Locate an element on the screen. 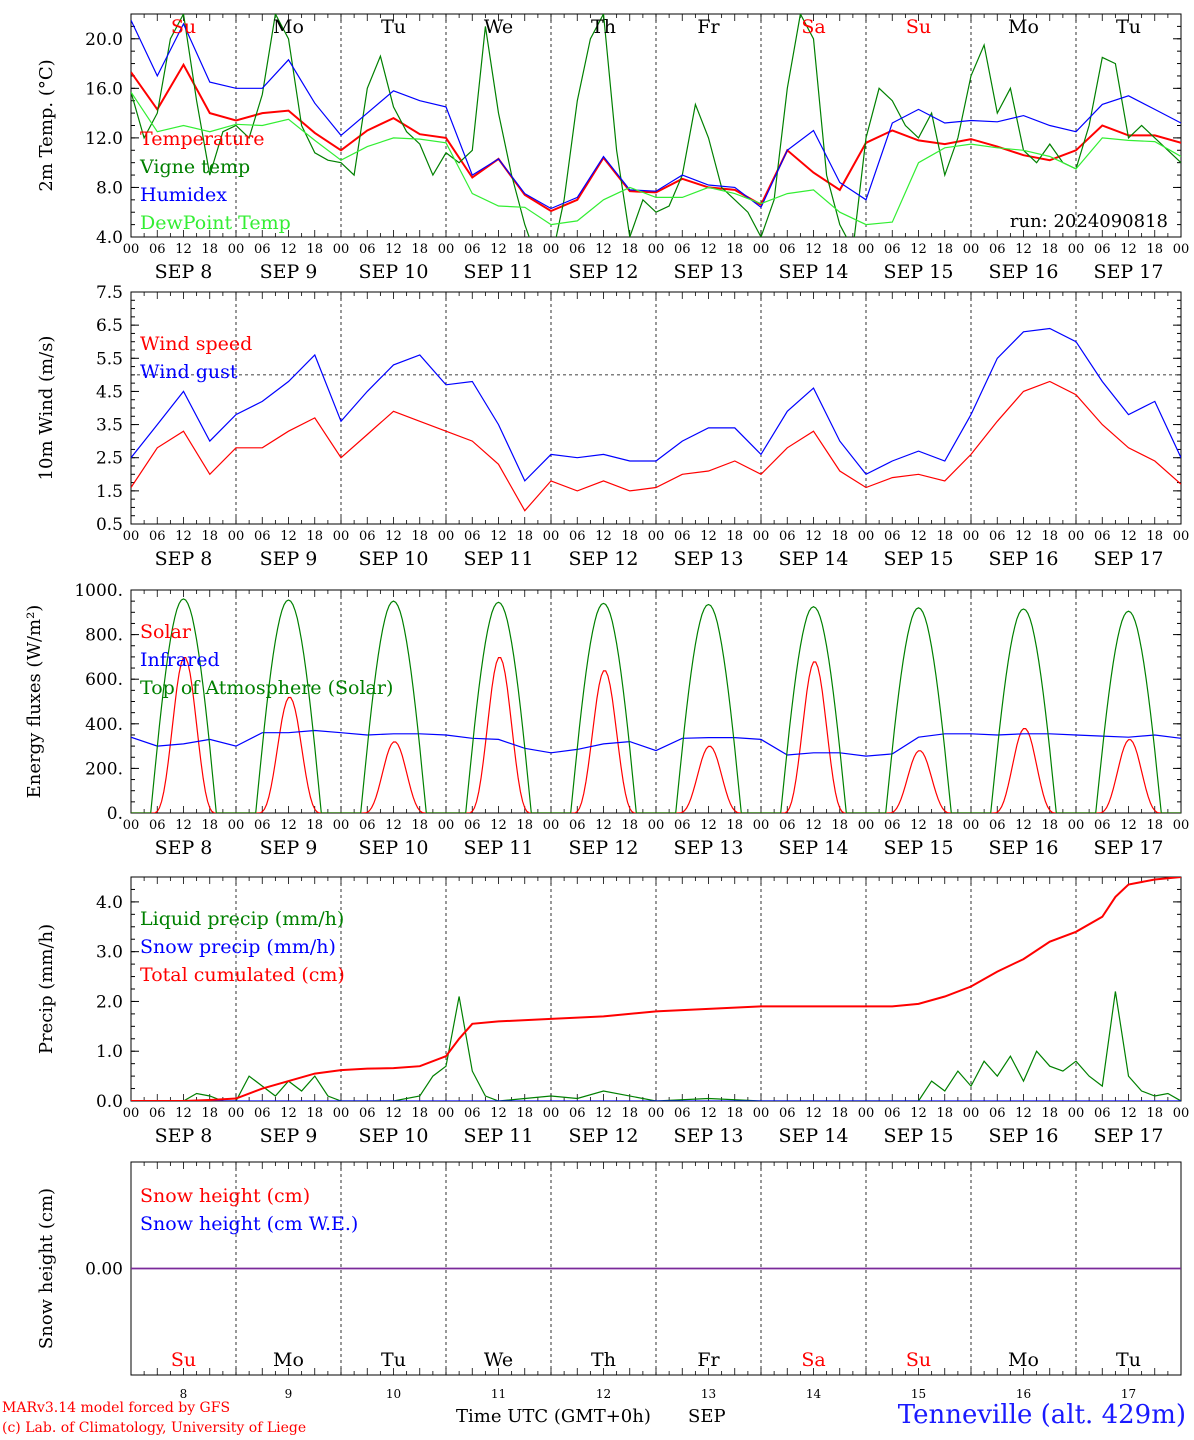  y-tick-label: 0. is located at coordinates (115, 814).